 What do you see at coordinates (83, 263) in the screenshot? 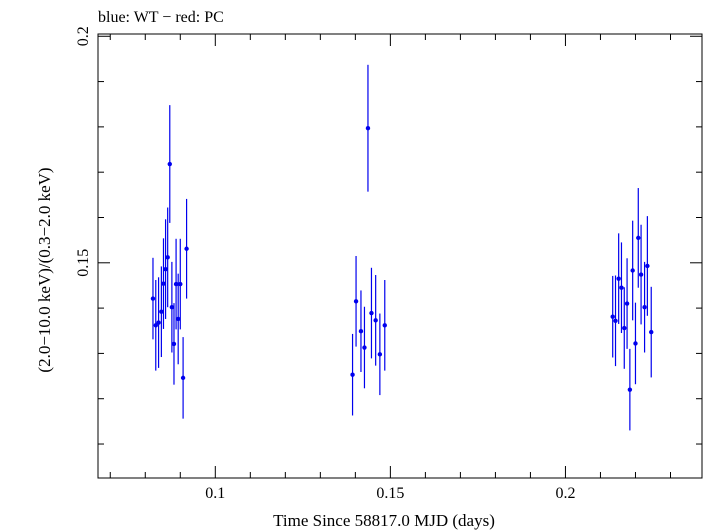
I see `y-tick-label: 0.15` at bounding box center [83, 263].